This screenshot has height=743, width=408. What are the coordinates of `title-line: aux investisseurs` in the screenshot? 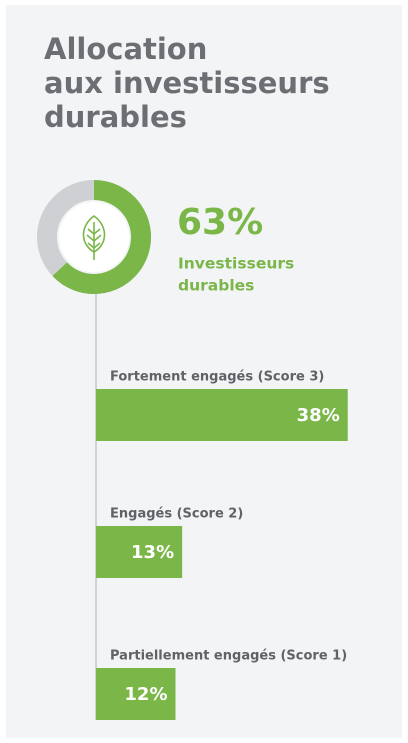 It's located at (187, 83).